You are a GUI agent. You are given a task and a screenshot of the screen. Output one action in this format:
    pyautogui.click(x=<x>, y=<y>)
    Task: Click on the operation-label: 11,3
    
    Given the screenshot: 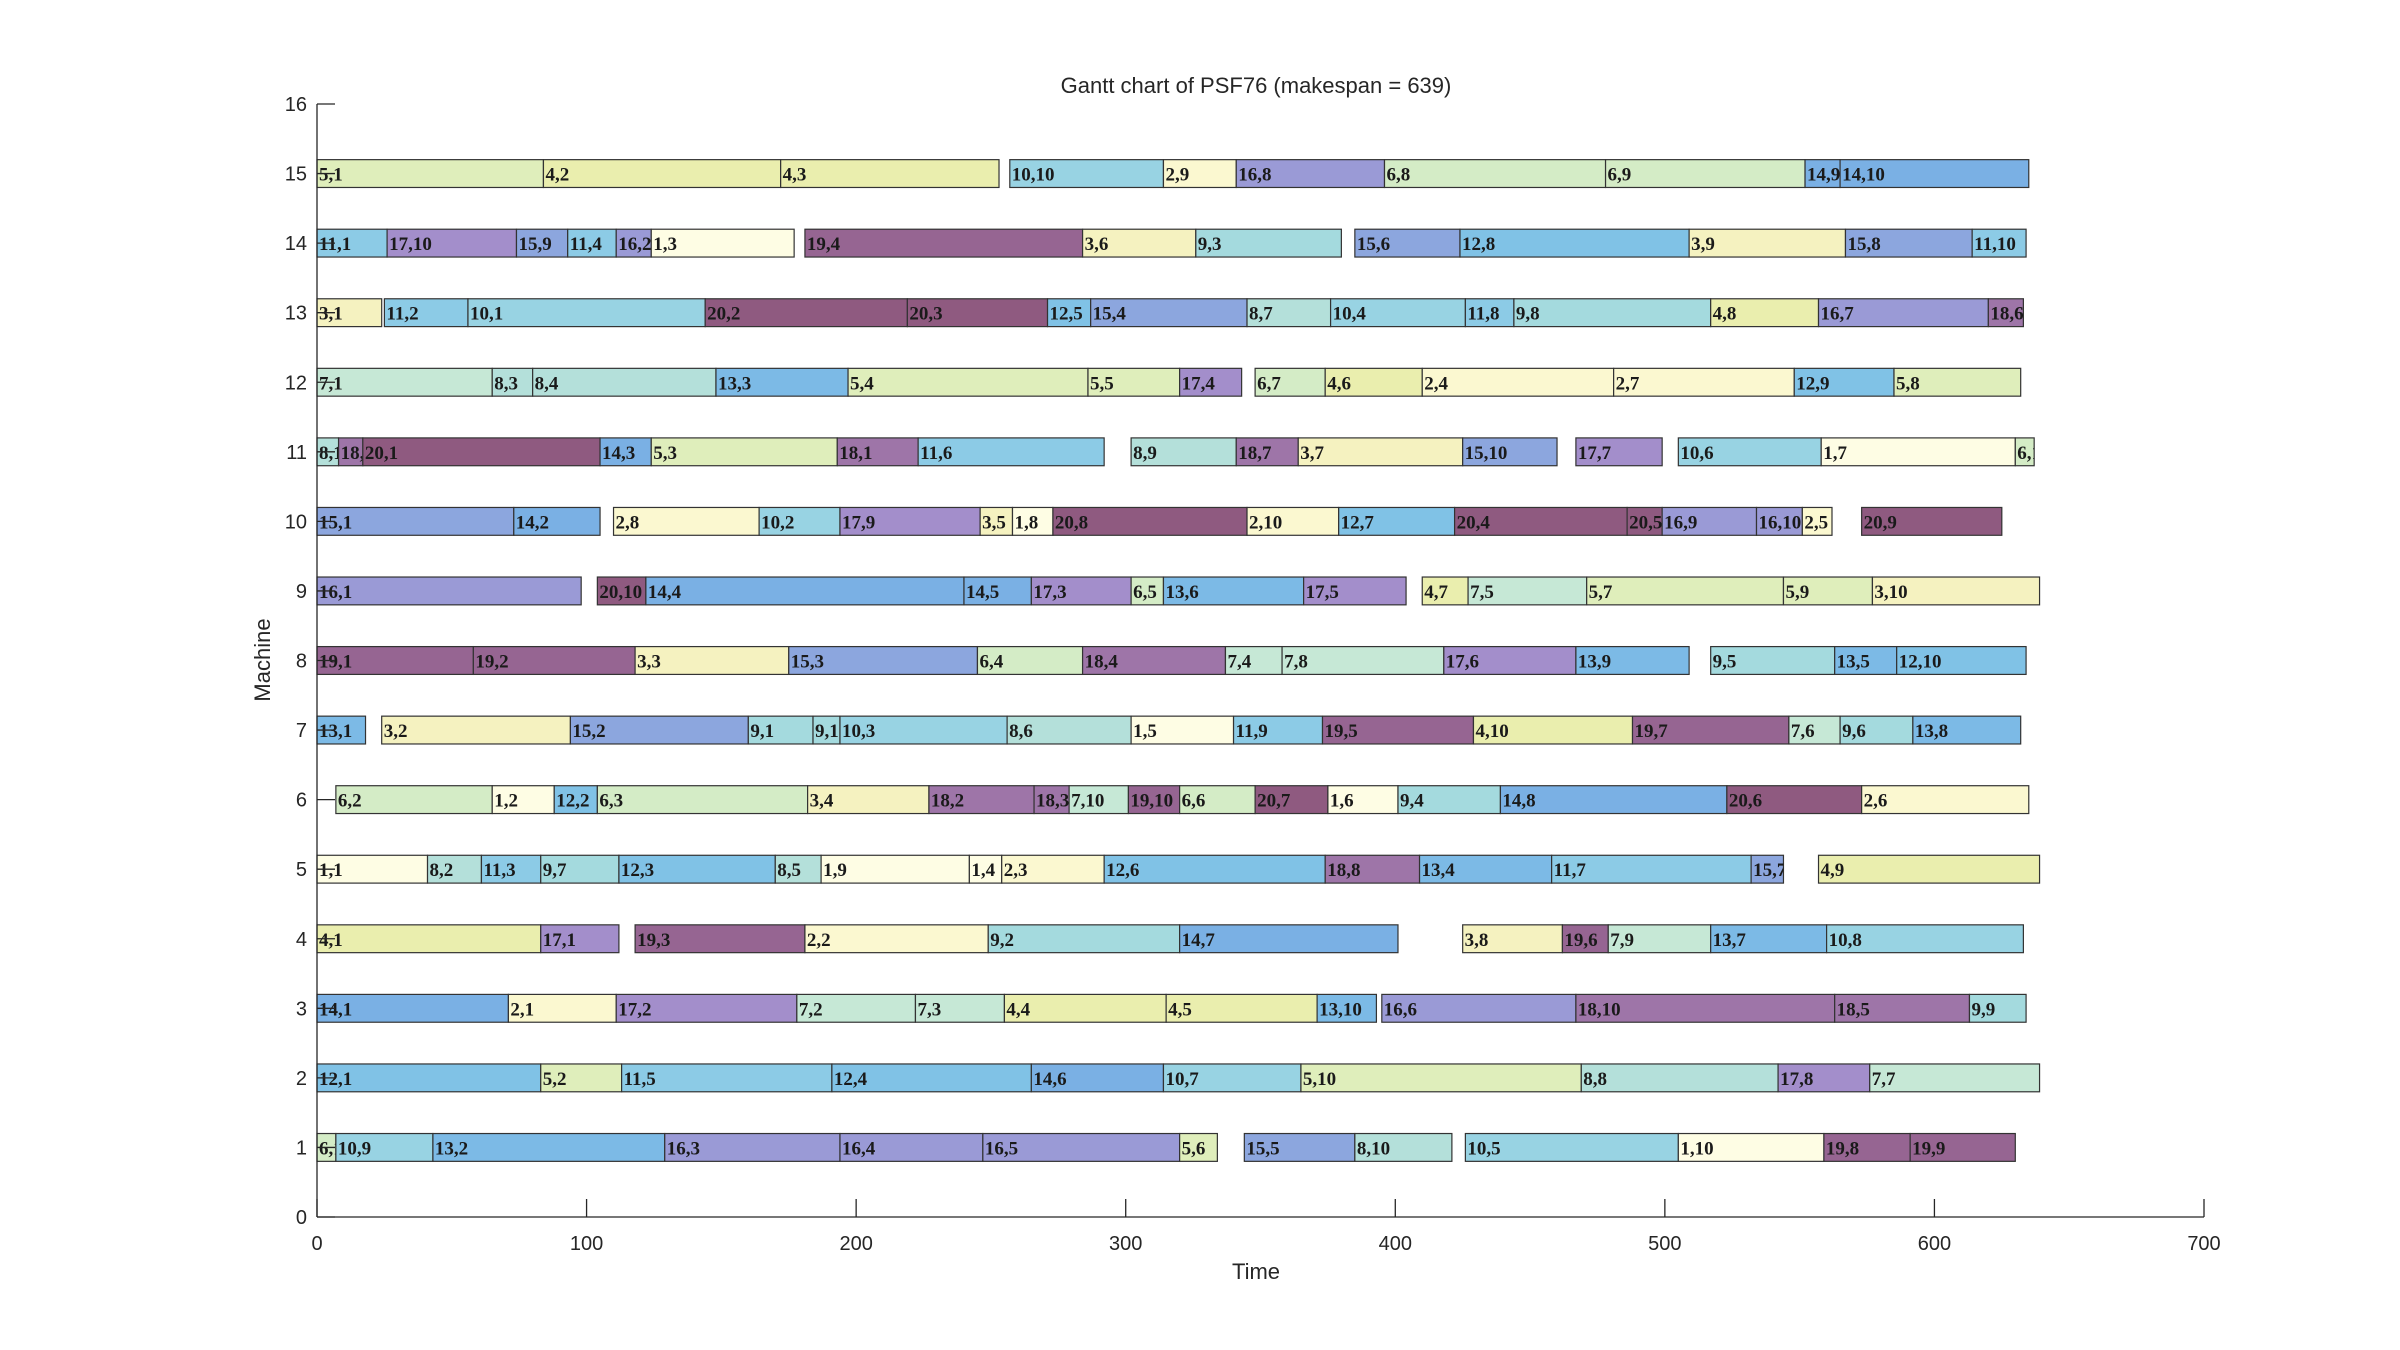 What is the action you would take?
    pyautogui.click(x=499, y=870)
    